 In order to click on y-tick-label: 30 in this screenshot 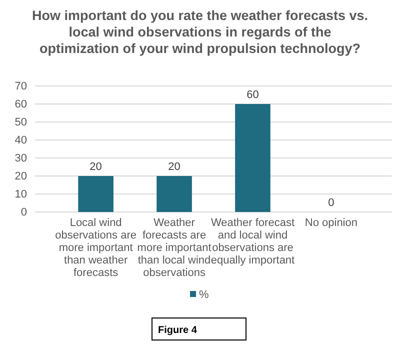, I will do `click(20, 158)`.